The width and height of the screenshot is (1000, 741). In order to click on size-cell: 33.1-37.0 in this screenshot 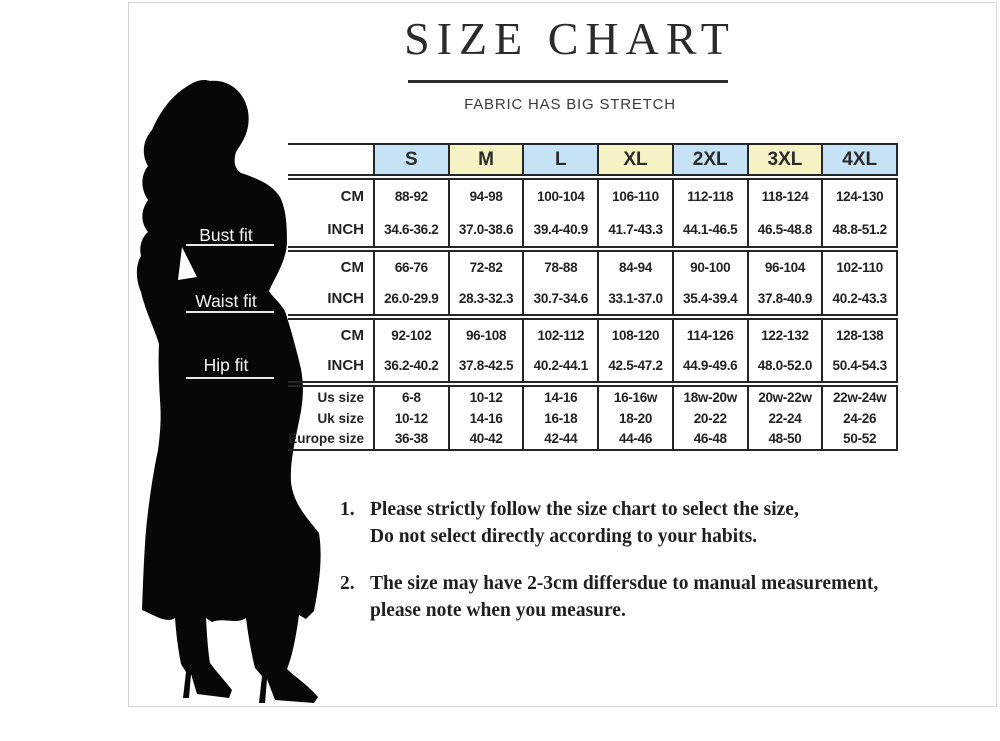, I will do `click(635, 298)`.